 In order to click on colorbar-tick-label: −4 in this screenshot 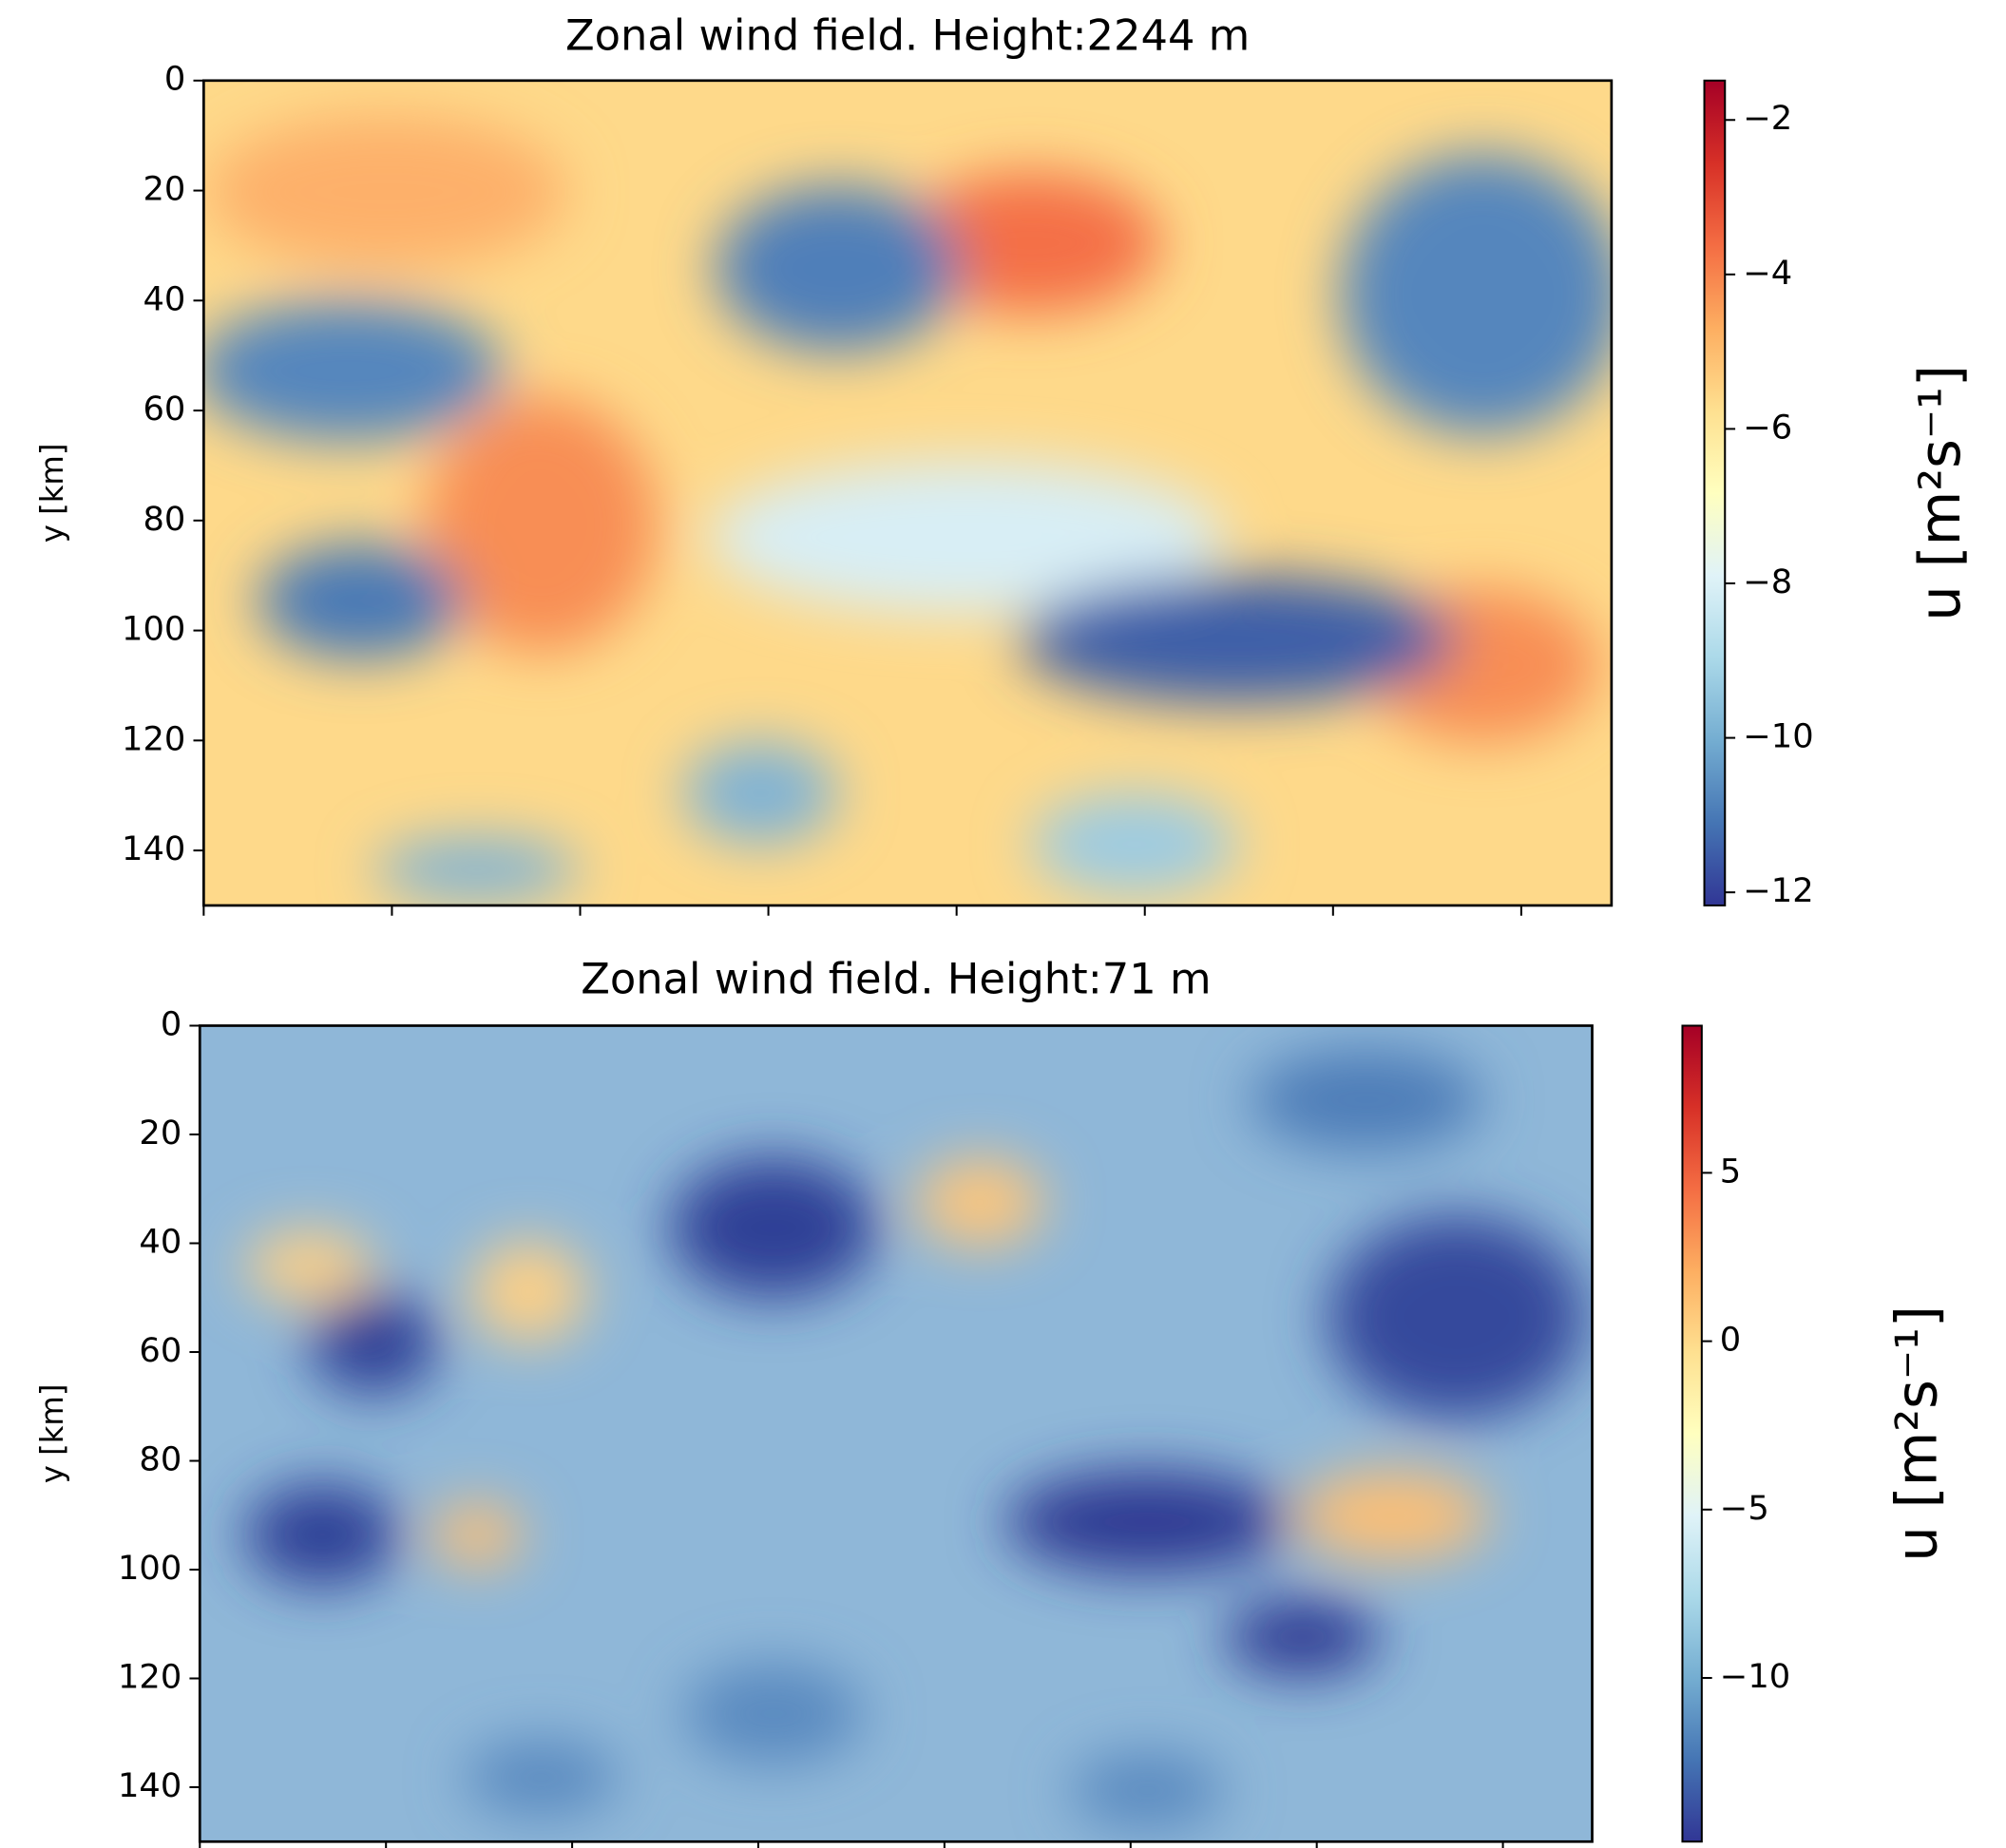, I will do `click(1767, 274)`.